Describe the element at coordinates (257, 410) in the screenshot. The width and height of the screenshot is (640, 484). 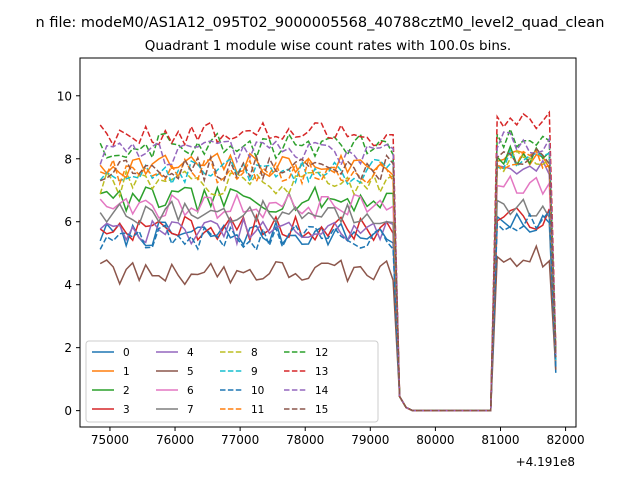
I see `legend-label-11: 11` at that location.